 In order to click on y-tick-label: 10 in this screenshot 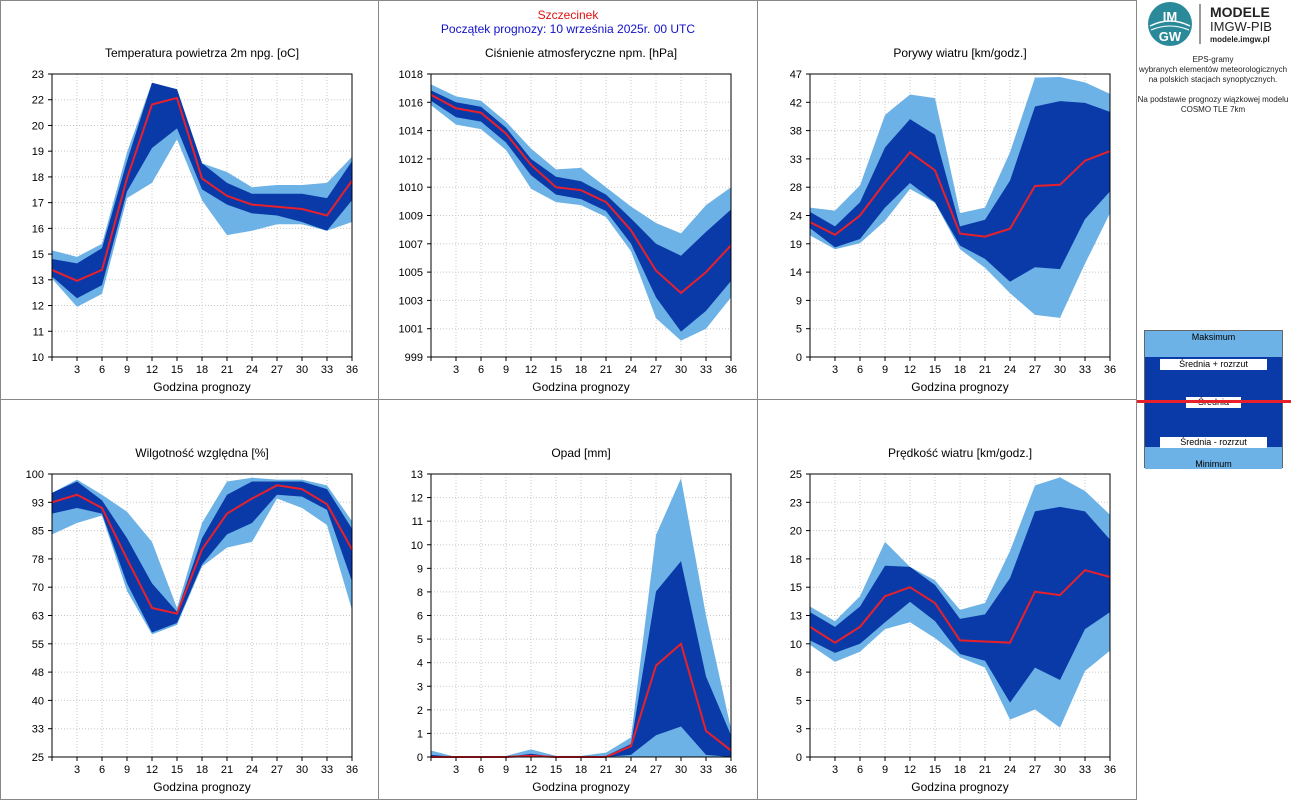, I will do `click(38, 358)`.